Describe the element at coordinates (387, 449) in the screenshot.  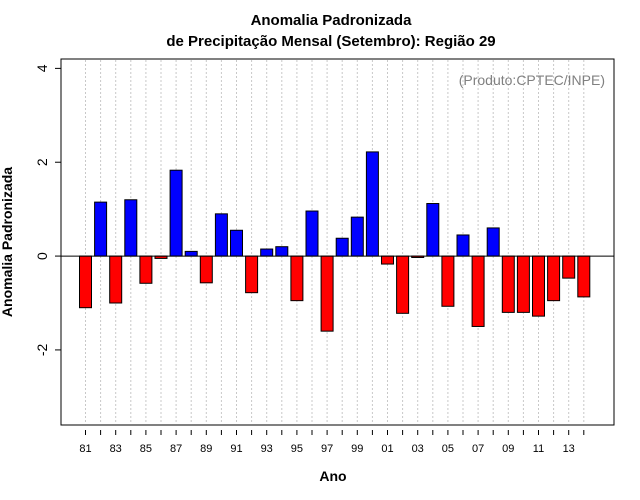
I see `x-tick-label: 01` at that location.